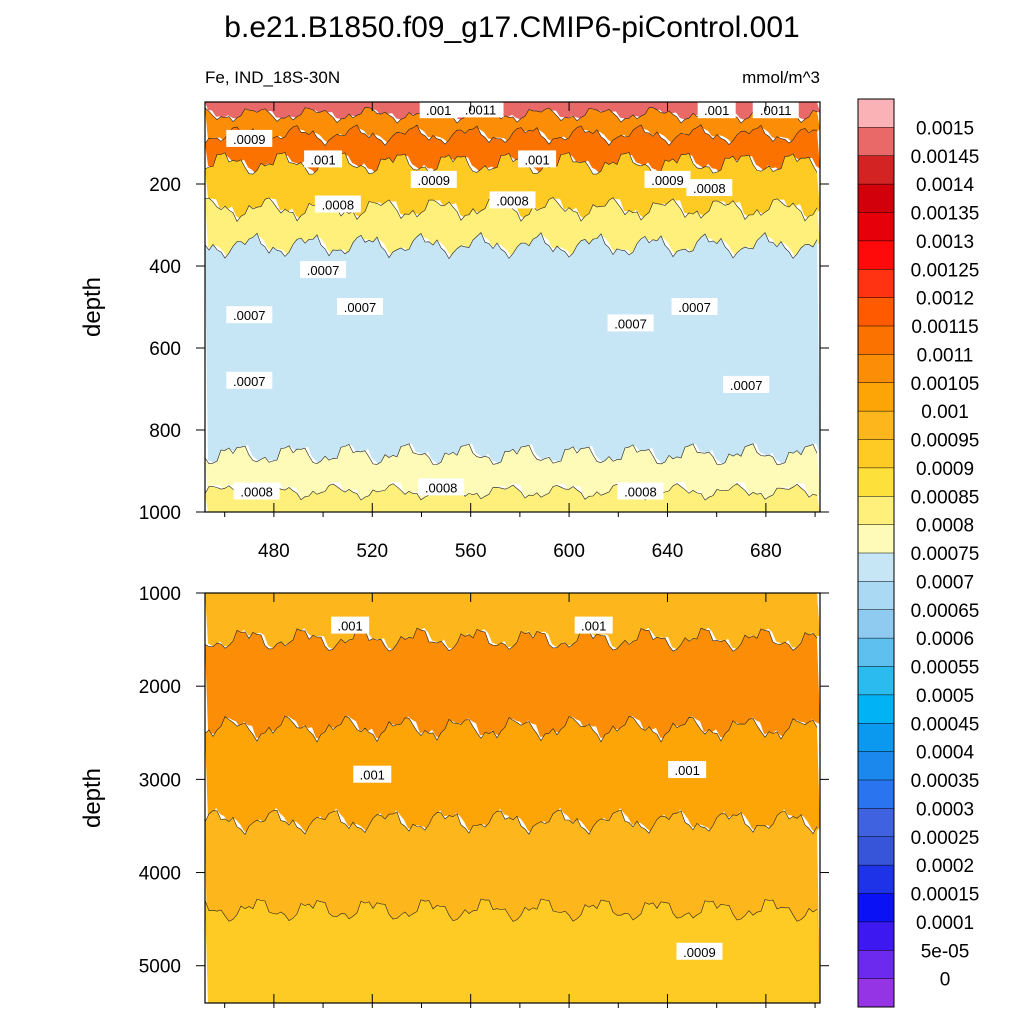 The image size is (1024, 1024). Describe the element at coordinates (945, 128) in the screenshot. I see `colorbar-level-label: 0.0015` at that location.